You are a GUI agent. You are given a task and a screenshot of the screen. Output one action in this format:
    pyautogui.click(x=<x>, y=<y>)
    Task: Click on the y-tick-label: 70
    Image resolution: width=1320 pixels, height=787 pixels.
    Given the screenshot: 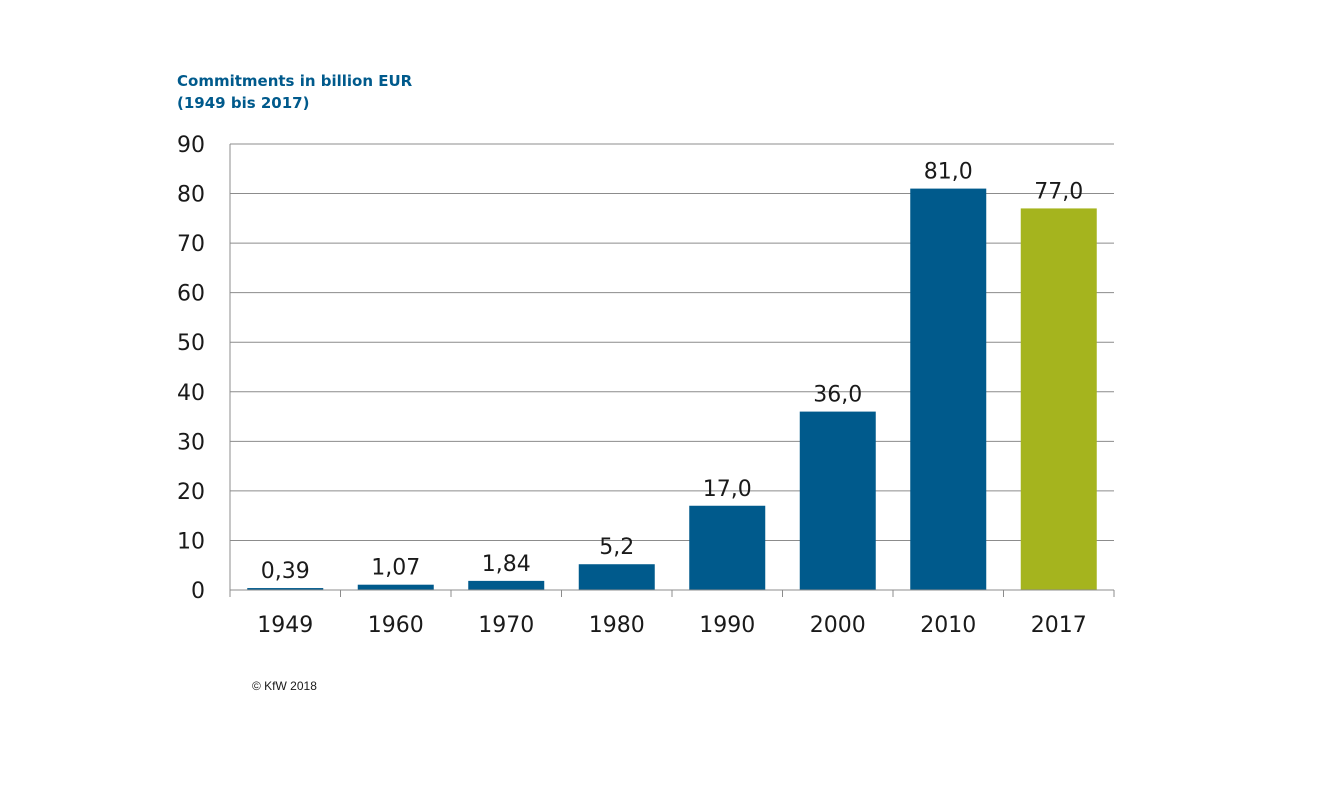 What is the action you would take?
    pyautogui.click(x=191, y=244)
    